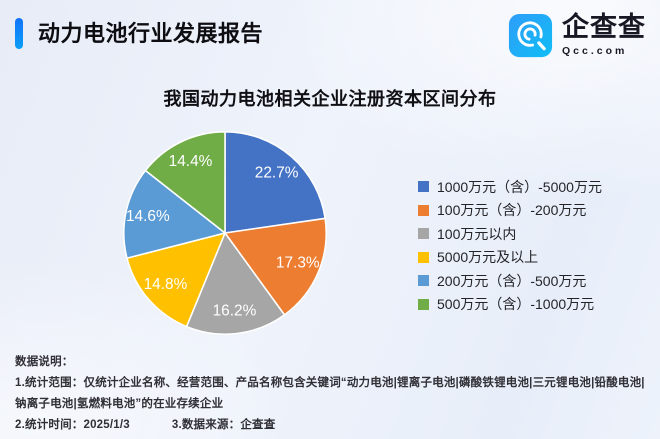 The width and height of the screenshot is (660, 439). What do you see at coordinates (223, 425) in the screenshot?
I see `note-source: 3.数据来源：企查查` at bounding box center [223, 425].